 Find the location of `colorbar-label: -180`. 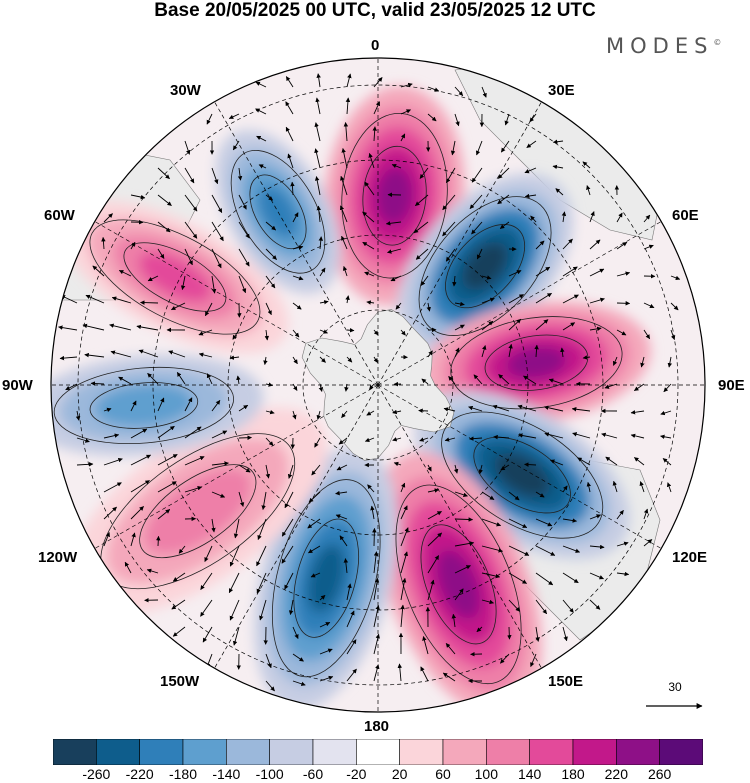

colorbar-label: -180 is located at coordinates (183, 774).